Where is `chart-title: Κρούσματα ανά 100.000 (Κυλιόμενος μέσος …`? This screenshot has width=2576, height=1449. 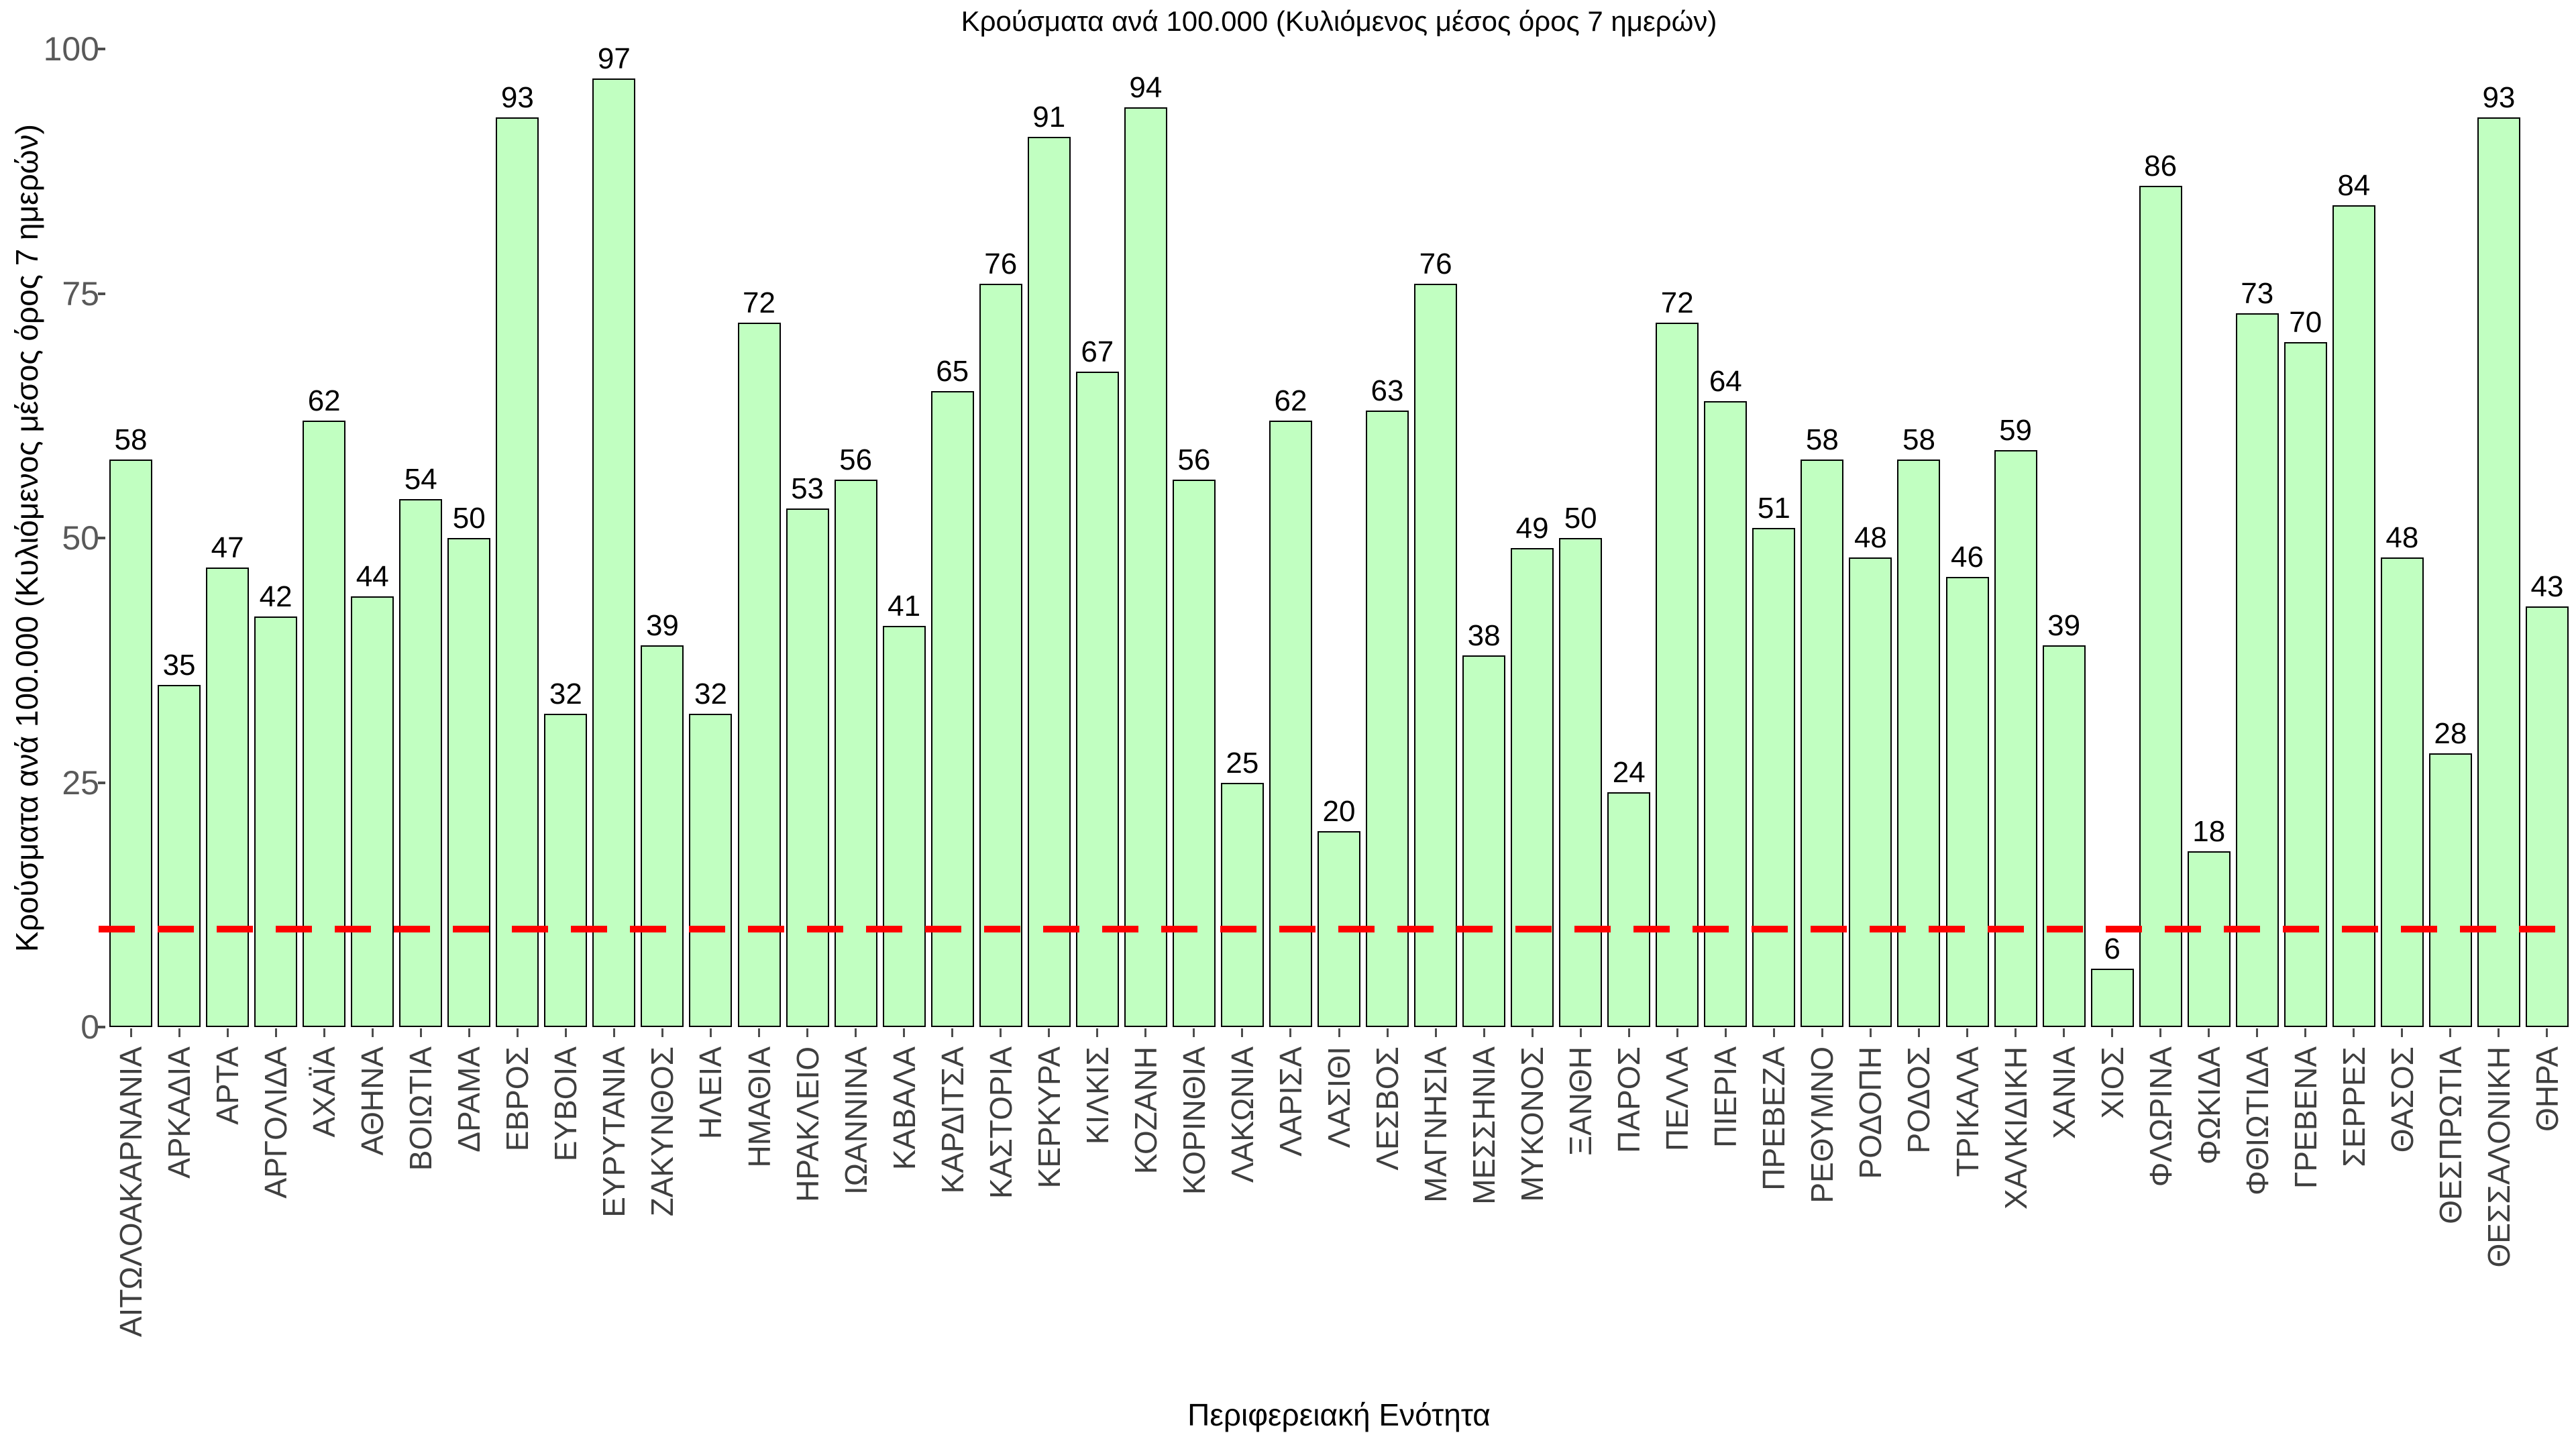
chart-title: Κρούσματα ανά 100.000 (Κυλιόμενος μέσος … is located at coordinates (1339, 21).